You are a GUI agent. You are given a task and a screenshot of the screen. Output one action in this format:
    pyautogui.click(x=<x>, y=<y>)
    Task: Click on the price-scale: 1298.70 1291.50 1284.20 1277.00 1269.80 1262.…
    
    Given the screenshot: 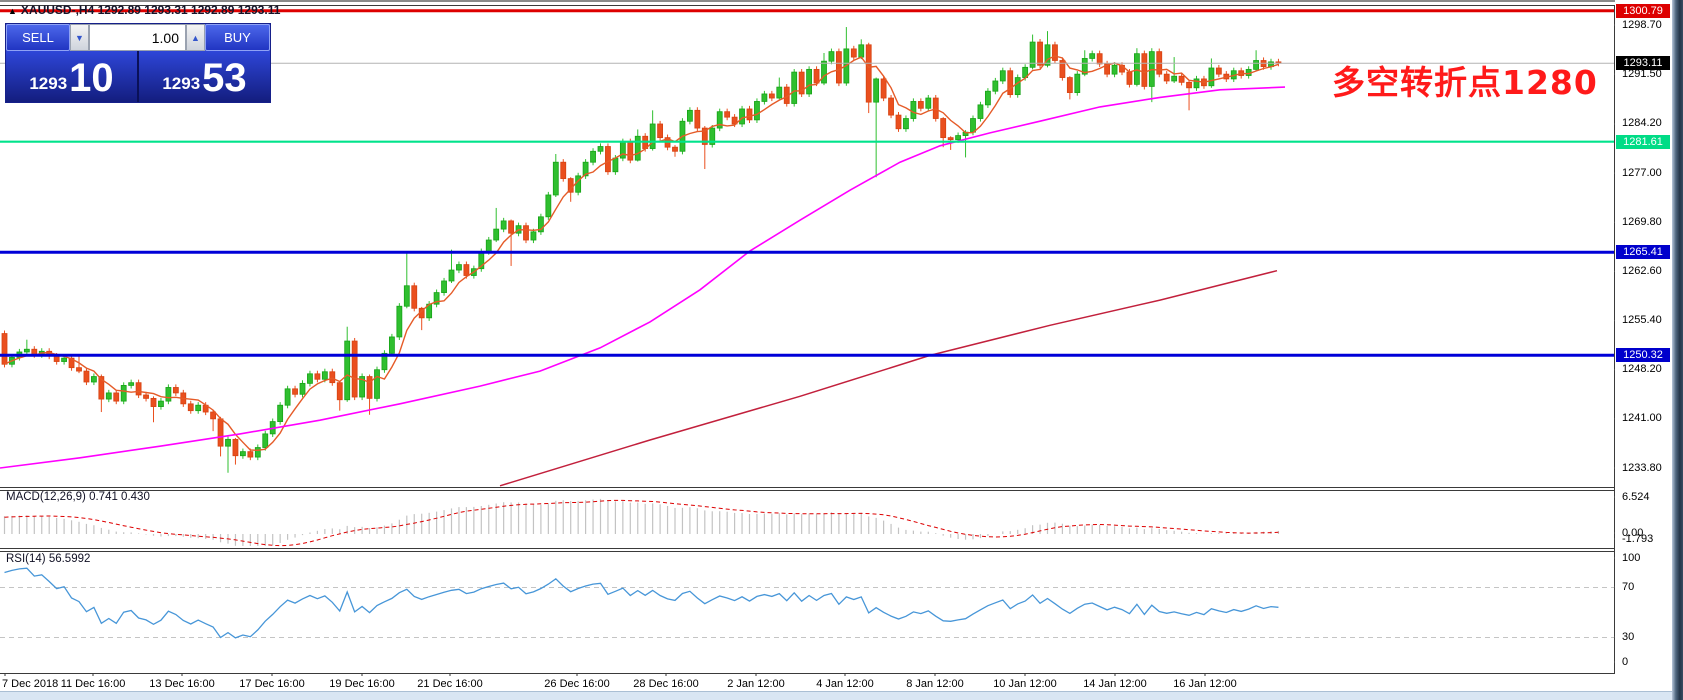 What is the action you would take?
    pyautogui.click(x=1643, y=345)
    